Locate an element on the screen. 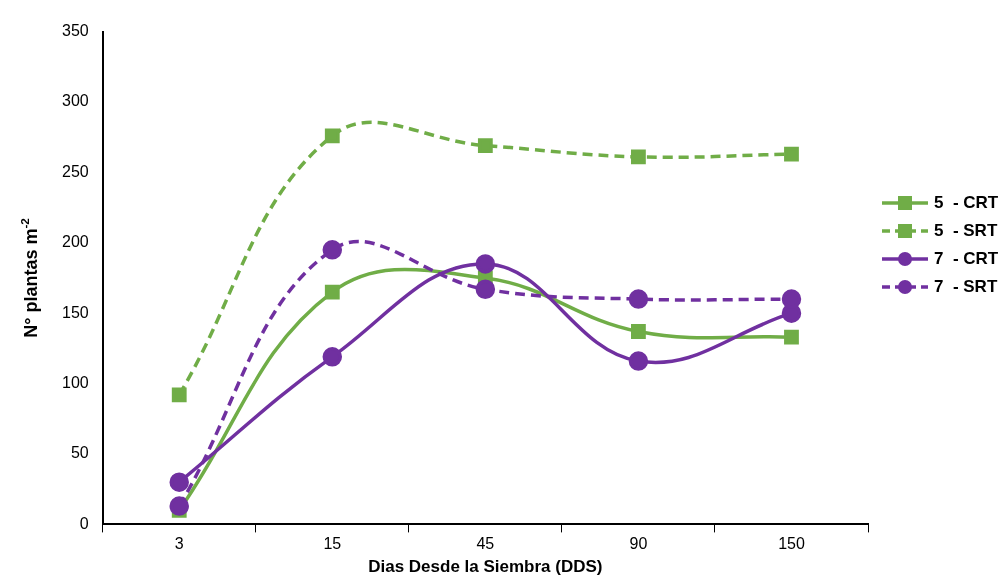 Image resolution: width=1004 pixels, height=586 pixels. y-tick-label: 100 is located at coordinates (75, 383).